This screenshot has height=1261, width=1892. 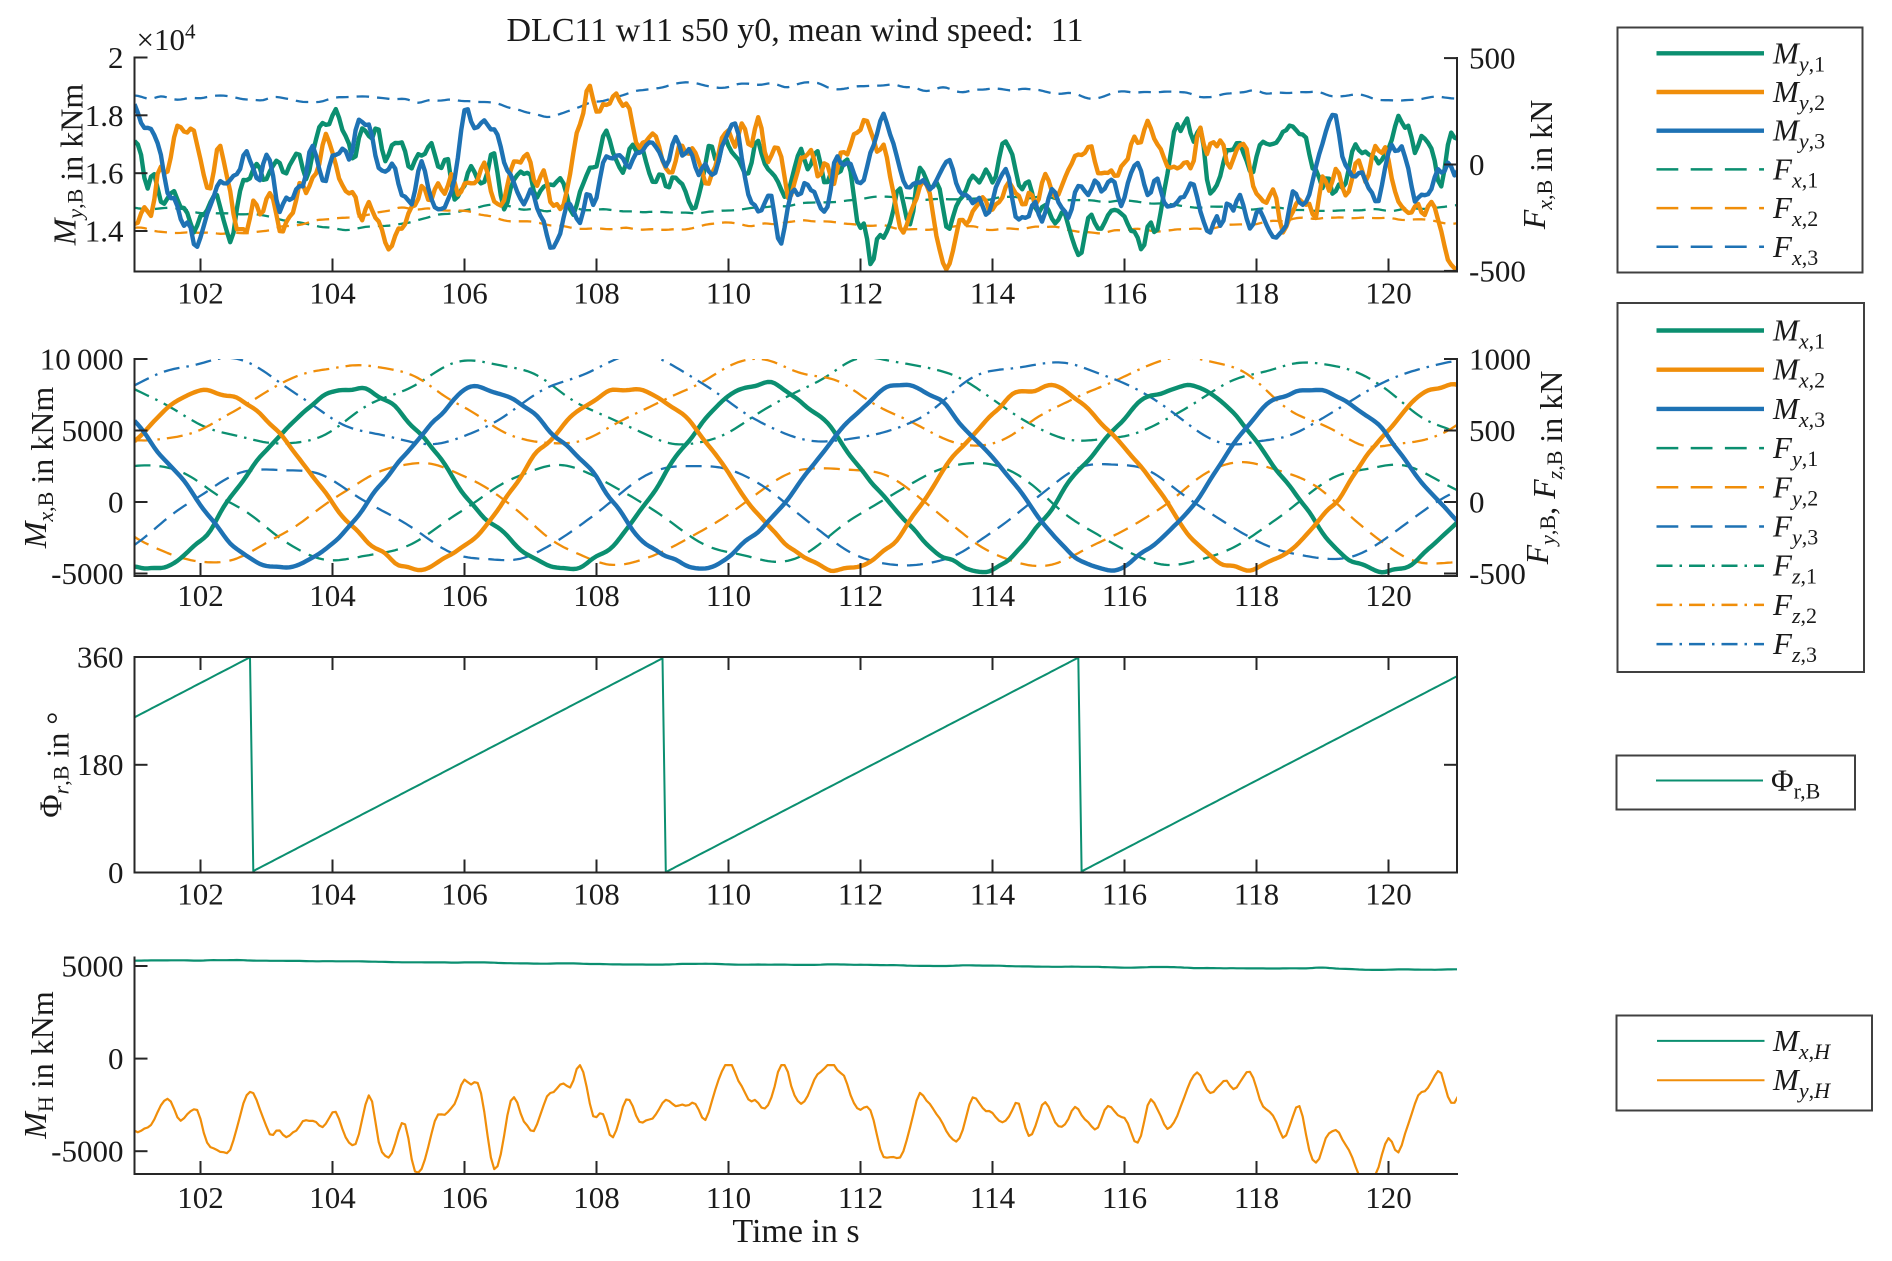 What do you see at coordinates (1500, 359) in the screenshot?
I see `svg-text: 1000` at bounding box center [1500, 359].